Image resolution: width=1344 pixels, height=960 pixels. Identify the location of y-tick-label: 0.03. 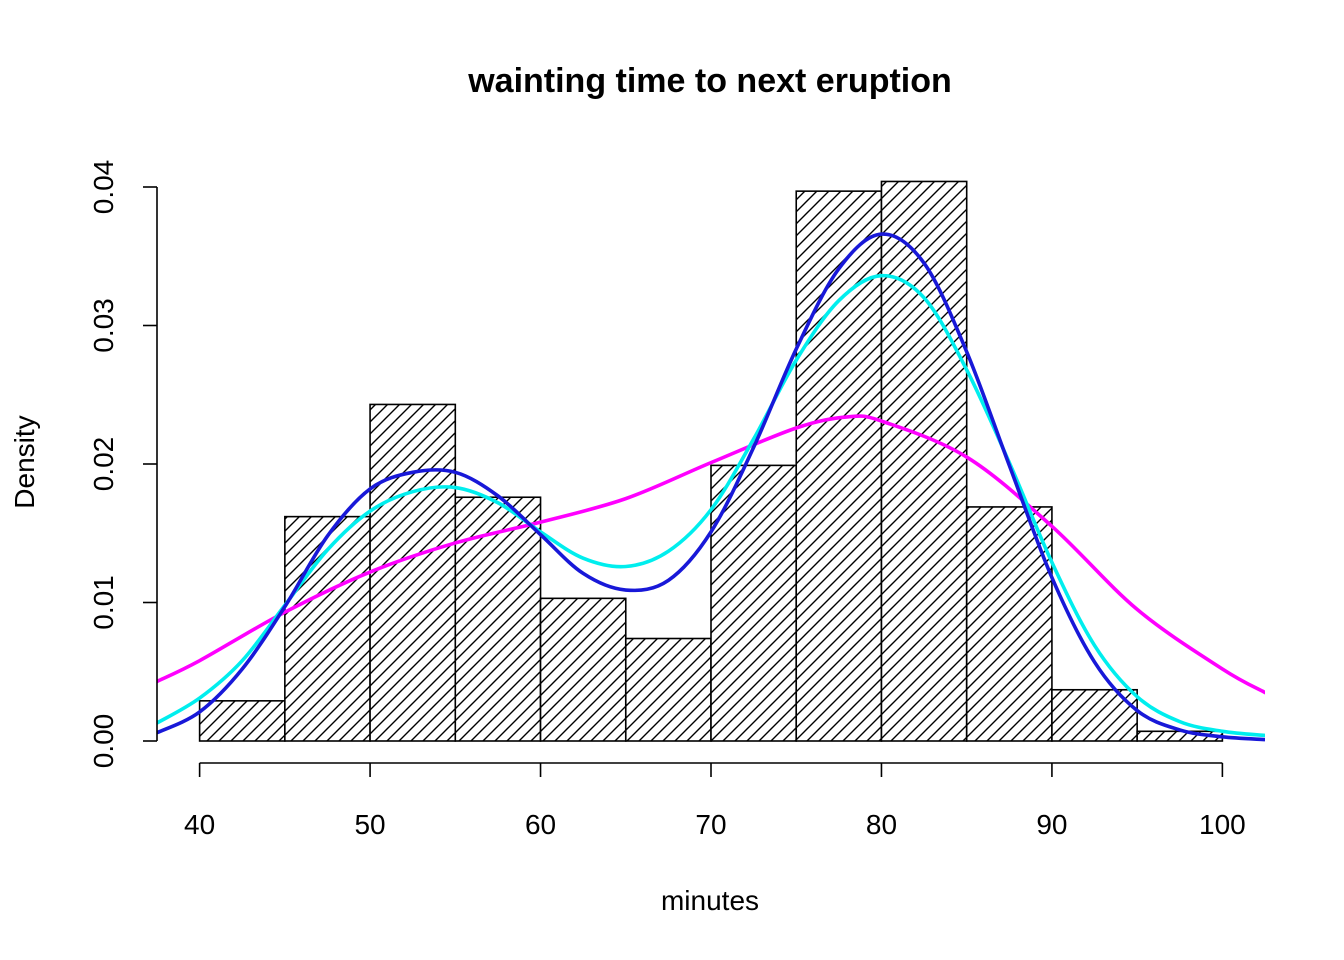
(103, 325).